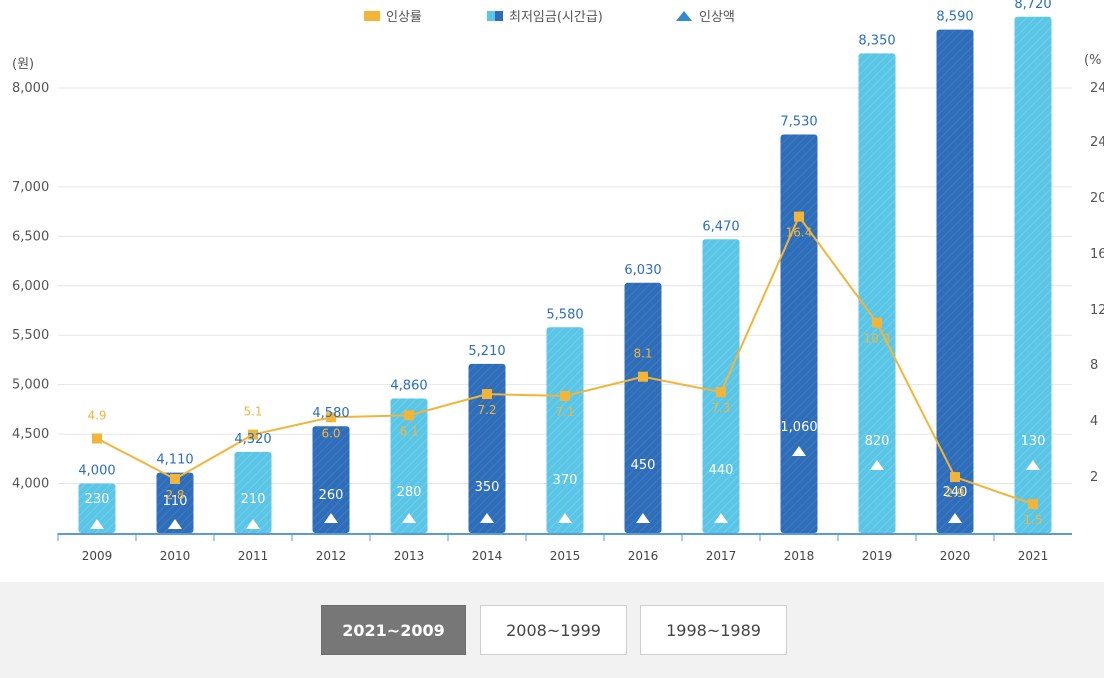 Image resolution: width=1104 pixels, height=678 pixels. I want to click on legend-wage: 최저임금(시간급), so click(545, 15).